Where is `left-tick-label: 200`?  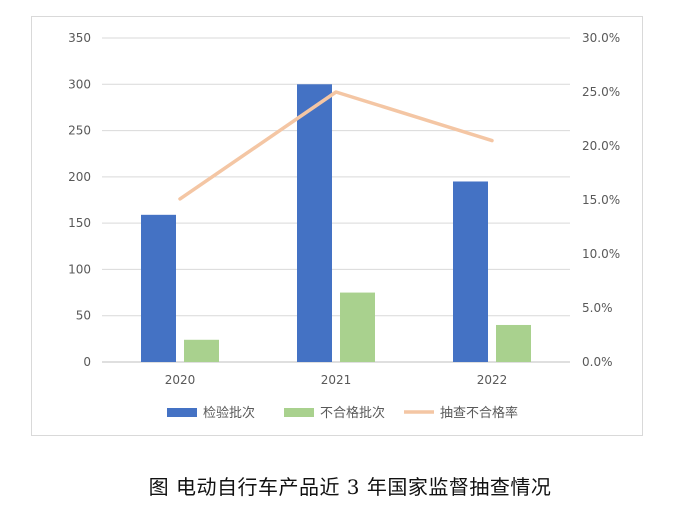 left-tick-label: 200 is located at coordinates (79, 177).